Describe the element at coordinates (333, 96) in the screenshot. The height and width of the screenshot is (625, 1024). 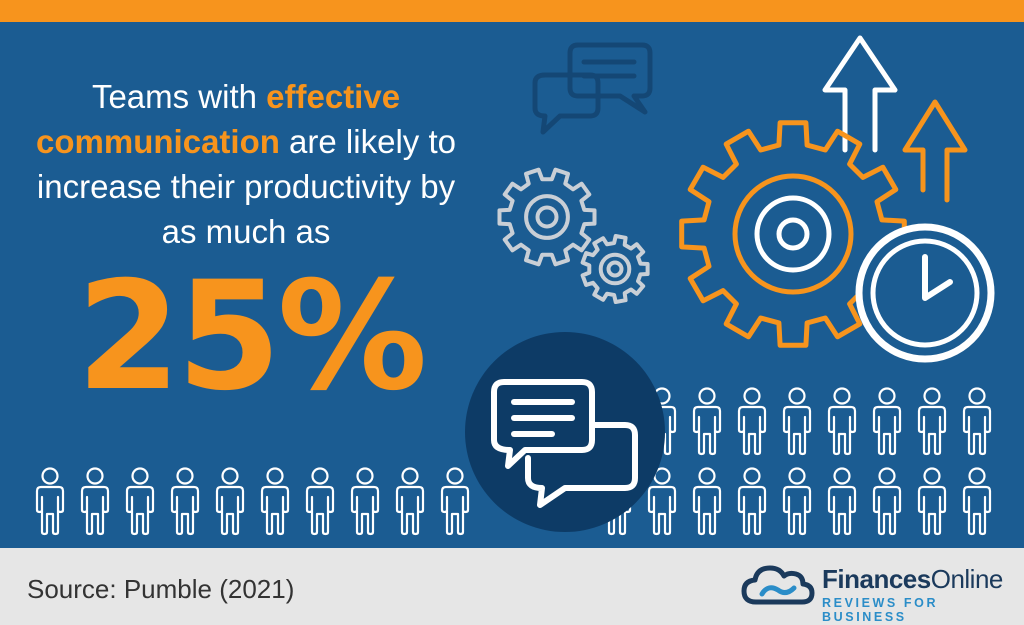
I see `headline-highlight-effective: effective` at that location.